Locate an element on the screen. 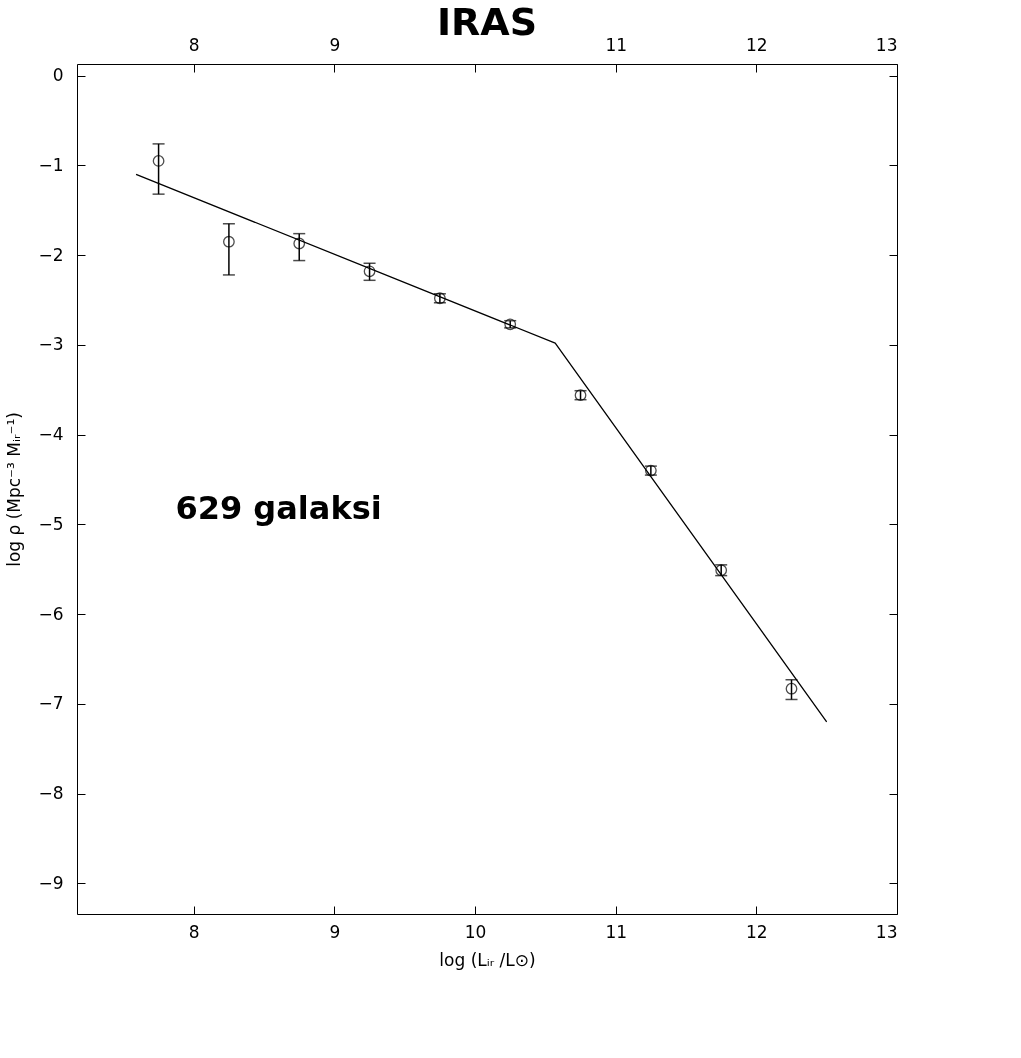  x-axis-title: log (Lᵢᵣ /L⊙) is located at coordinates (487, 959).